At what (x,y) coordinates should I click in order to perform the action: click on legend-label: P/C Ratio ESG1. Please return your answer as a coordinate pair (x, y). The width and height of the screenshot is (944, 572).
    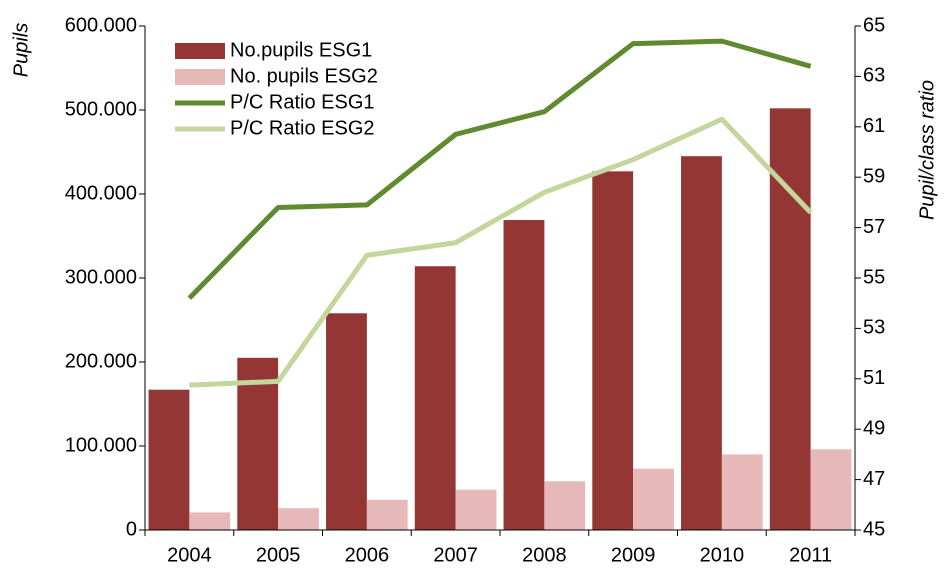
    Looking at the image, I should click on (302, 102).